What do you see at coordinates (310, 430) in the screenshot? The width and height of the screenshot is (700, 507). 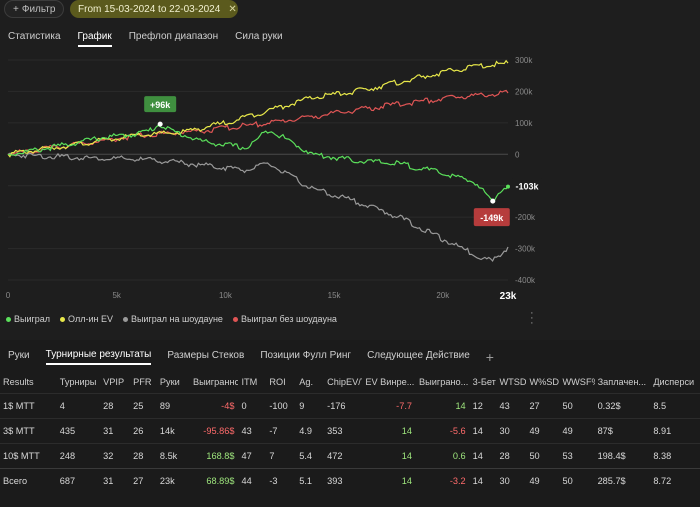 I see `table-cell: 4.9` at bounding box center [310, 430].